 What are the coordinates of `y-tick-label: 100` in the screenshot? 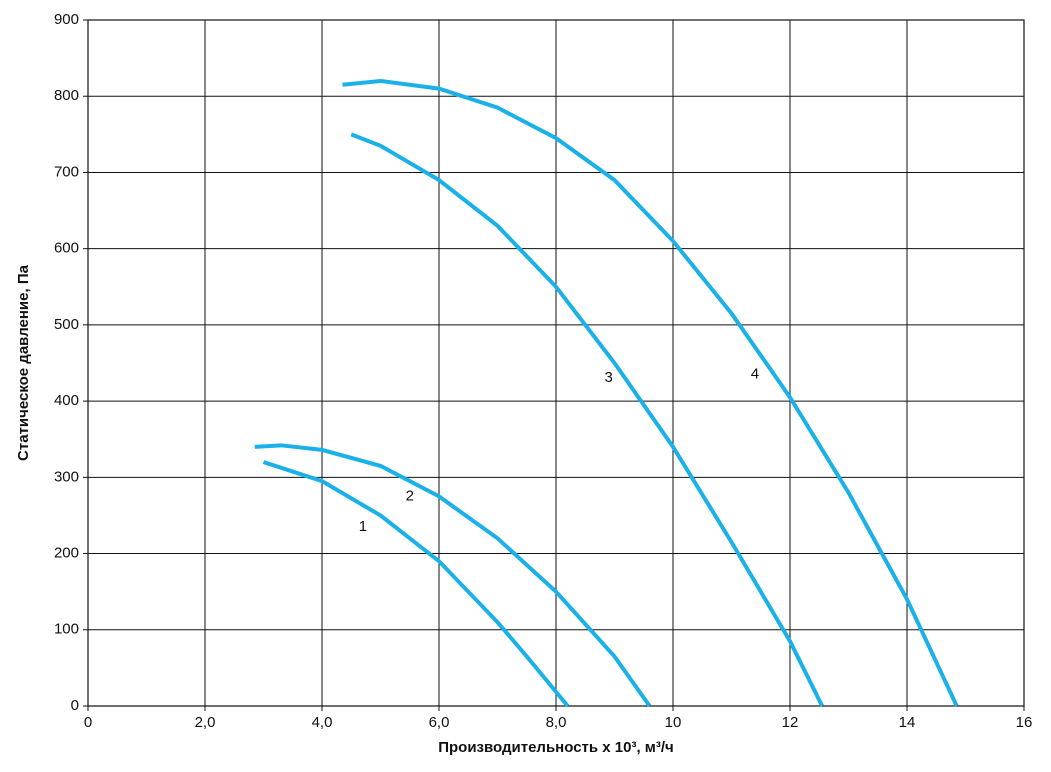 It's located at (66, 629).